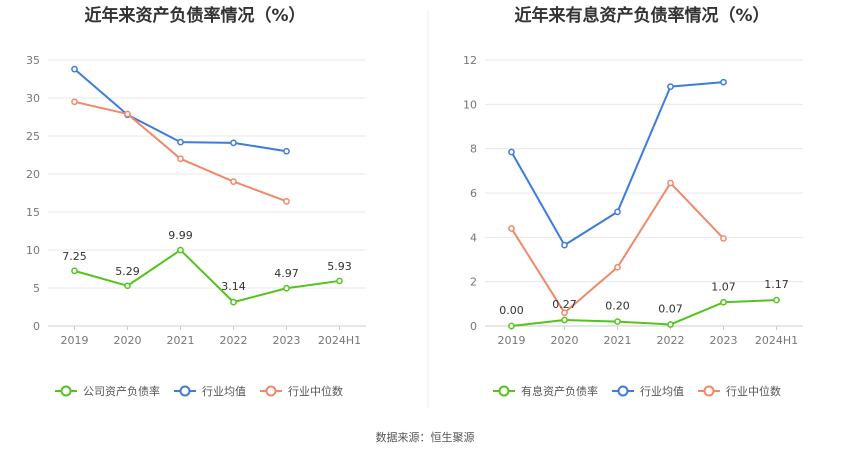 The image size is (850, 459). I want to click on data-label: 7.25, so click(74, 256).